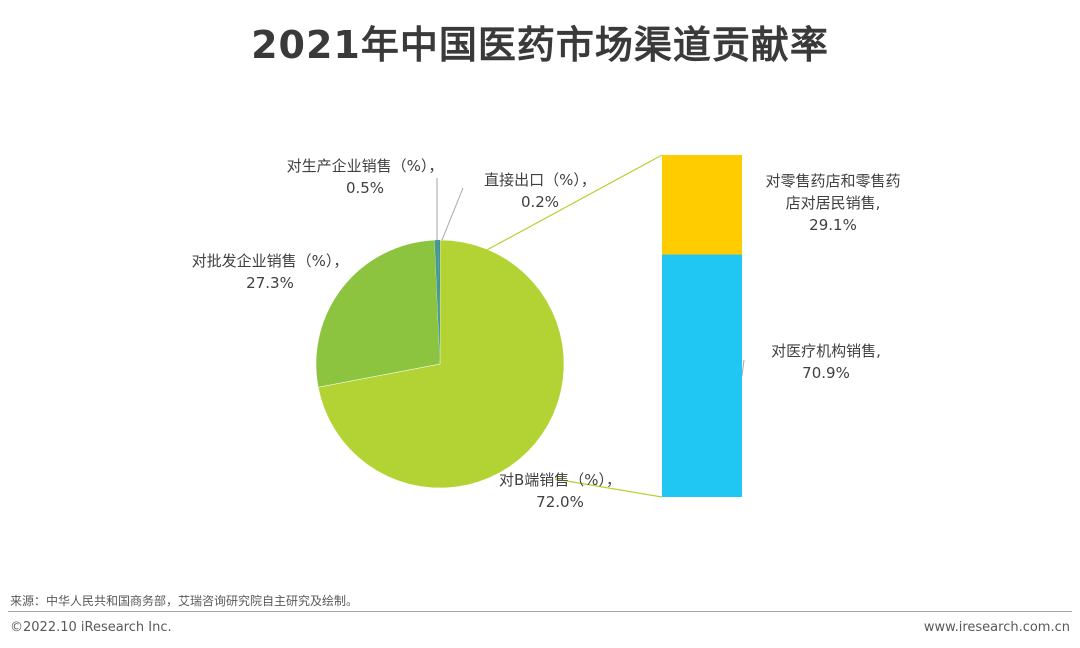 The height and width of the screenshot is (648, 1080). What do you see at coordinates (540, 45) in the screenshot?
I see `page-title: 2021年中国医药市场渠道贡献率` at bounding box center [540, 45].